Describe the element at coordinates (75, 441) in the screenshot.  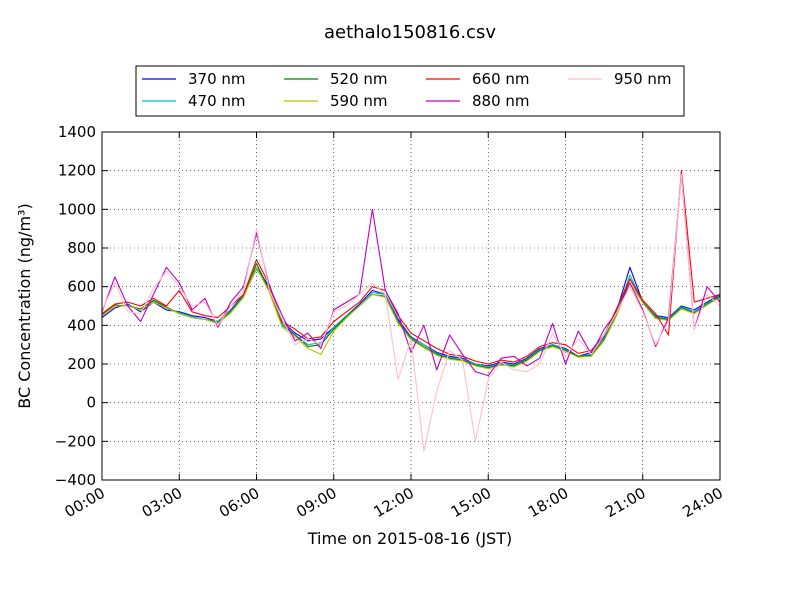
I see `y-tick-label: −200` at that location.